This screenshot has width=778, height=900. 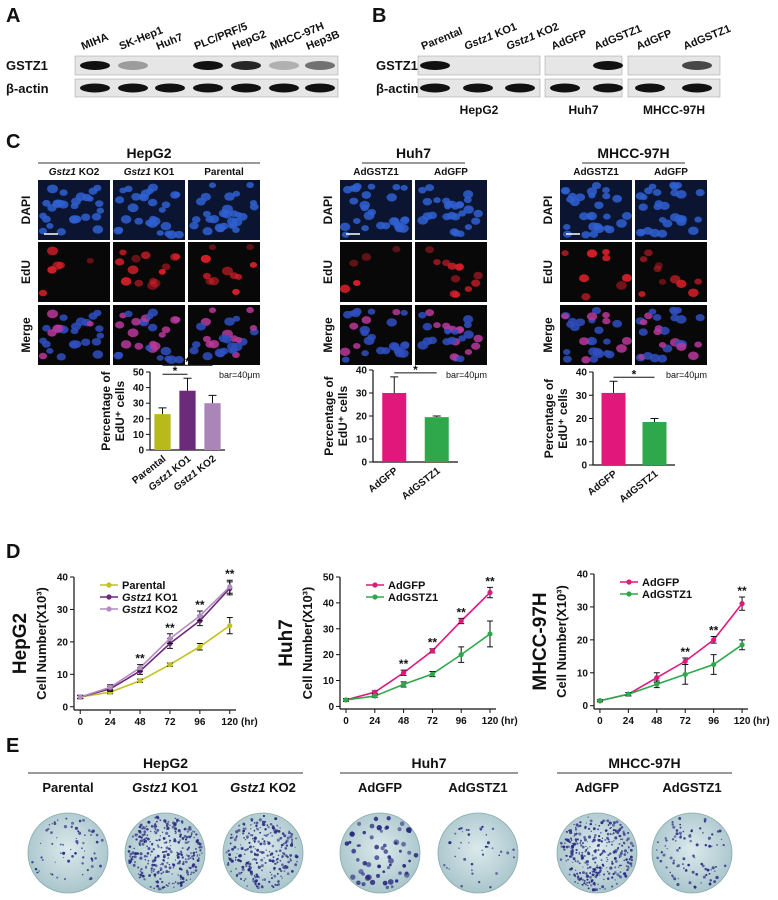 I want to click on error-bar, so click(x=394, y=384).